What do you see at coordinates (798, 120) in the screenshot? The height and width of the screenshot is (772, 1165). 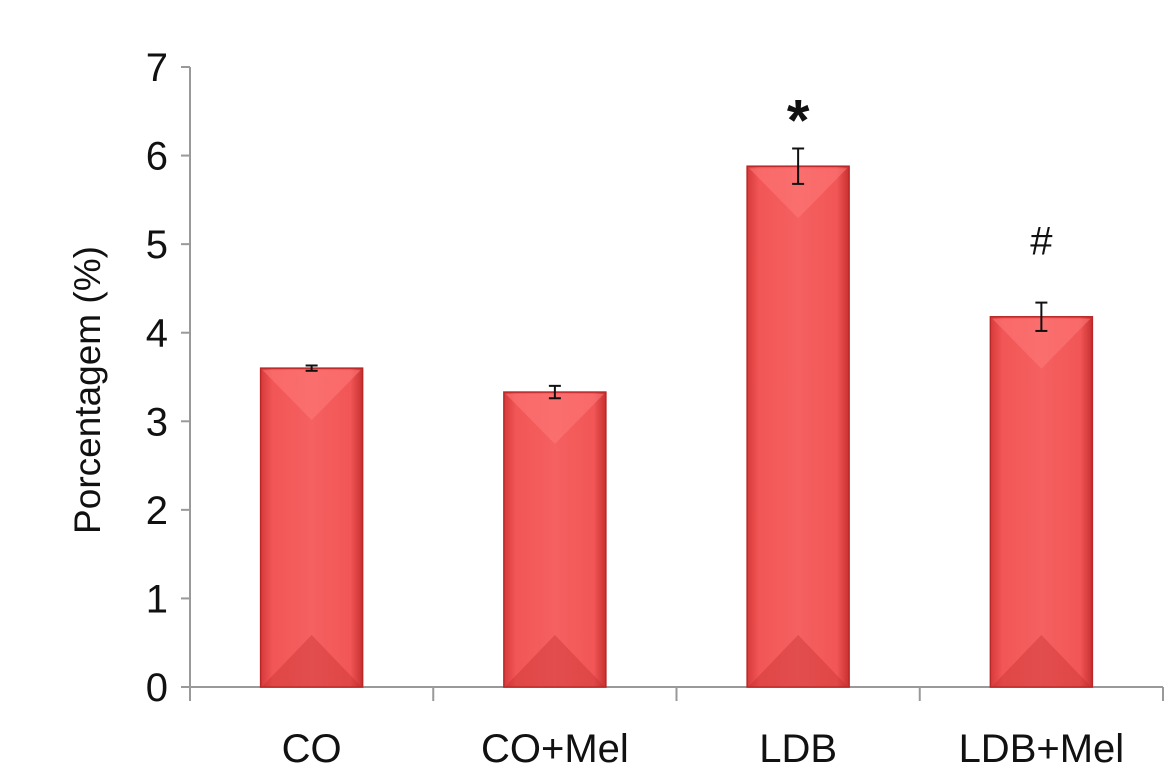 I see `significance-asterisk: *` at bounding box center [798, 120].